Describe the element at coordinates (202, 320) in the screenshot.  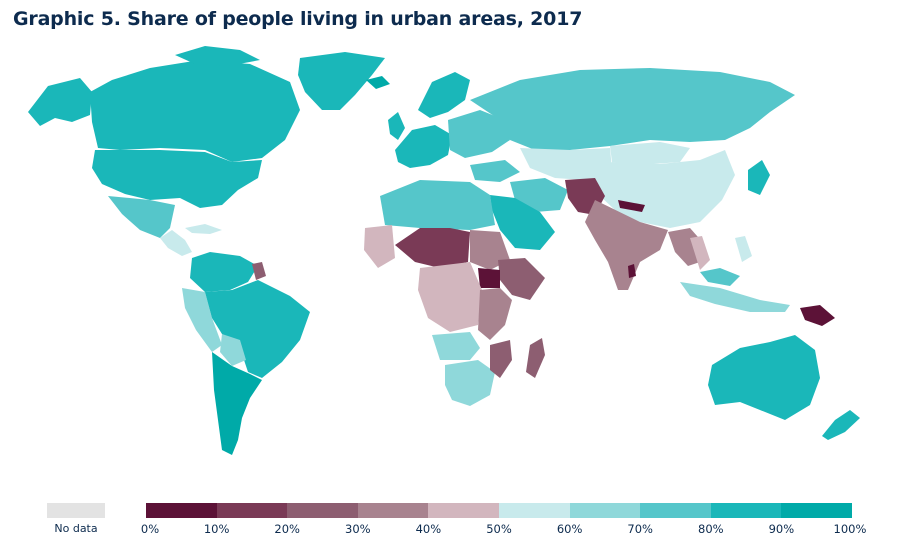
I see `region-peru` at that location.